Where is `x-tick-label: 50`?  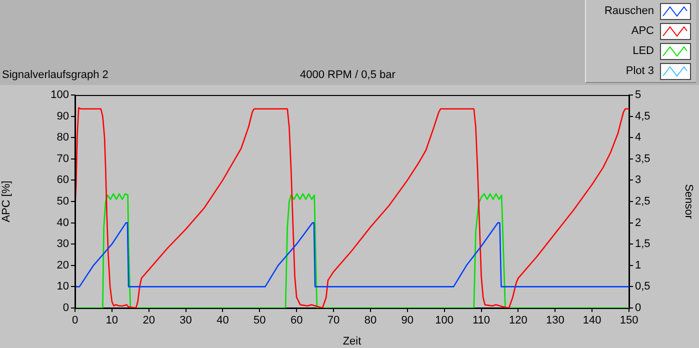
x-tick-label: 50 is located at coordinates (260, 320).